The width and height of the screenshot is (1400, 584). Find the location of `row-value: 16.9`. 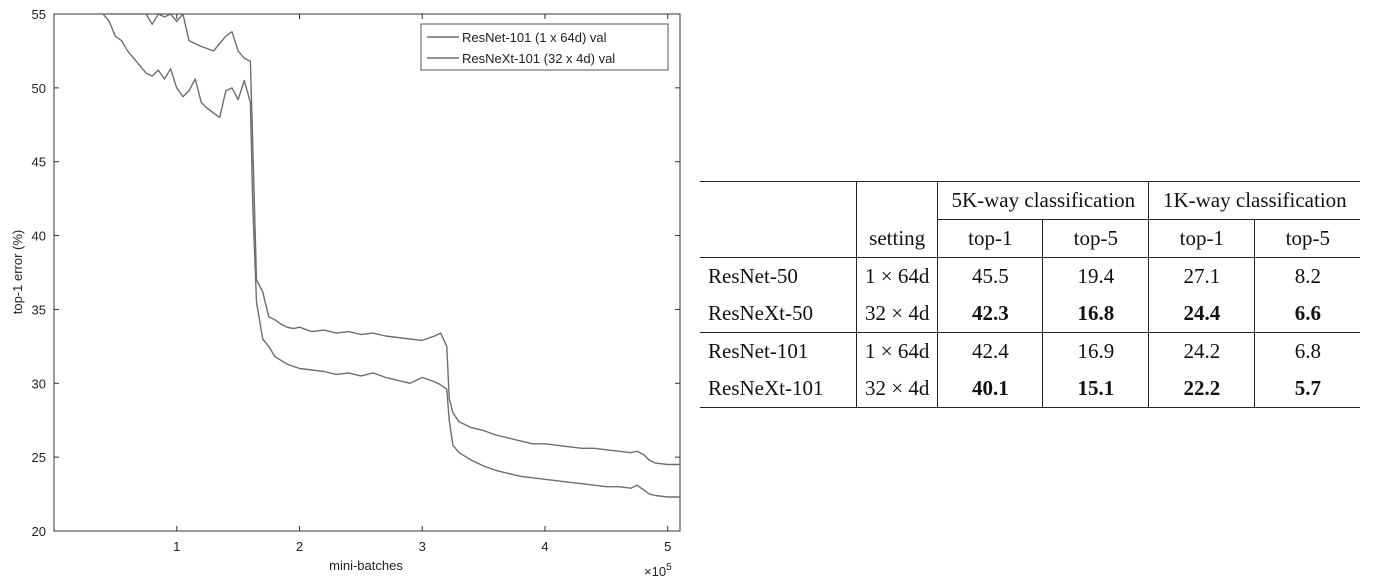

row-value: 16.9 is located at coordinates (1095, 351).